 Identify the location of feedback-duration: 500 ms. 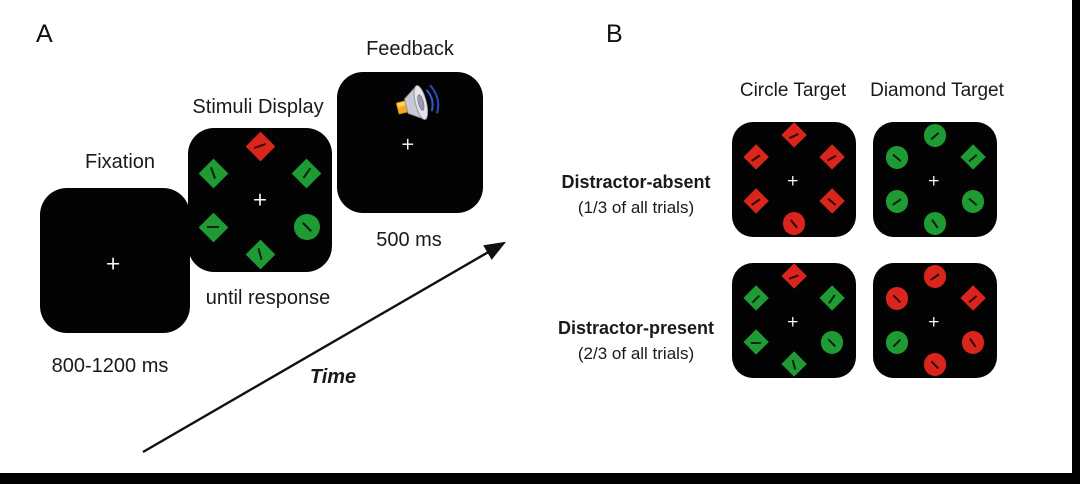
(409, 240).